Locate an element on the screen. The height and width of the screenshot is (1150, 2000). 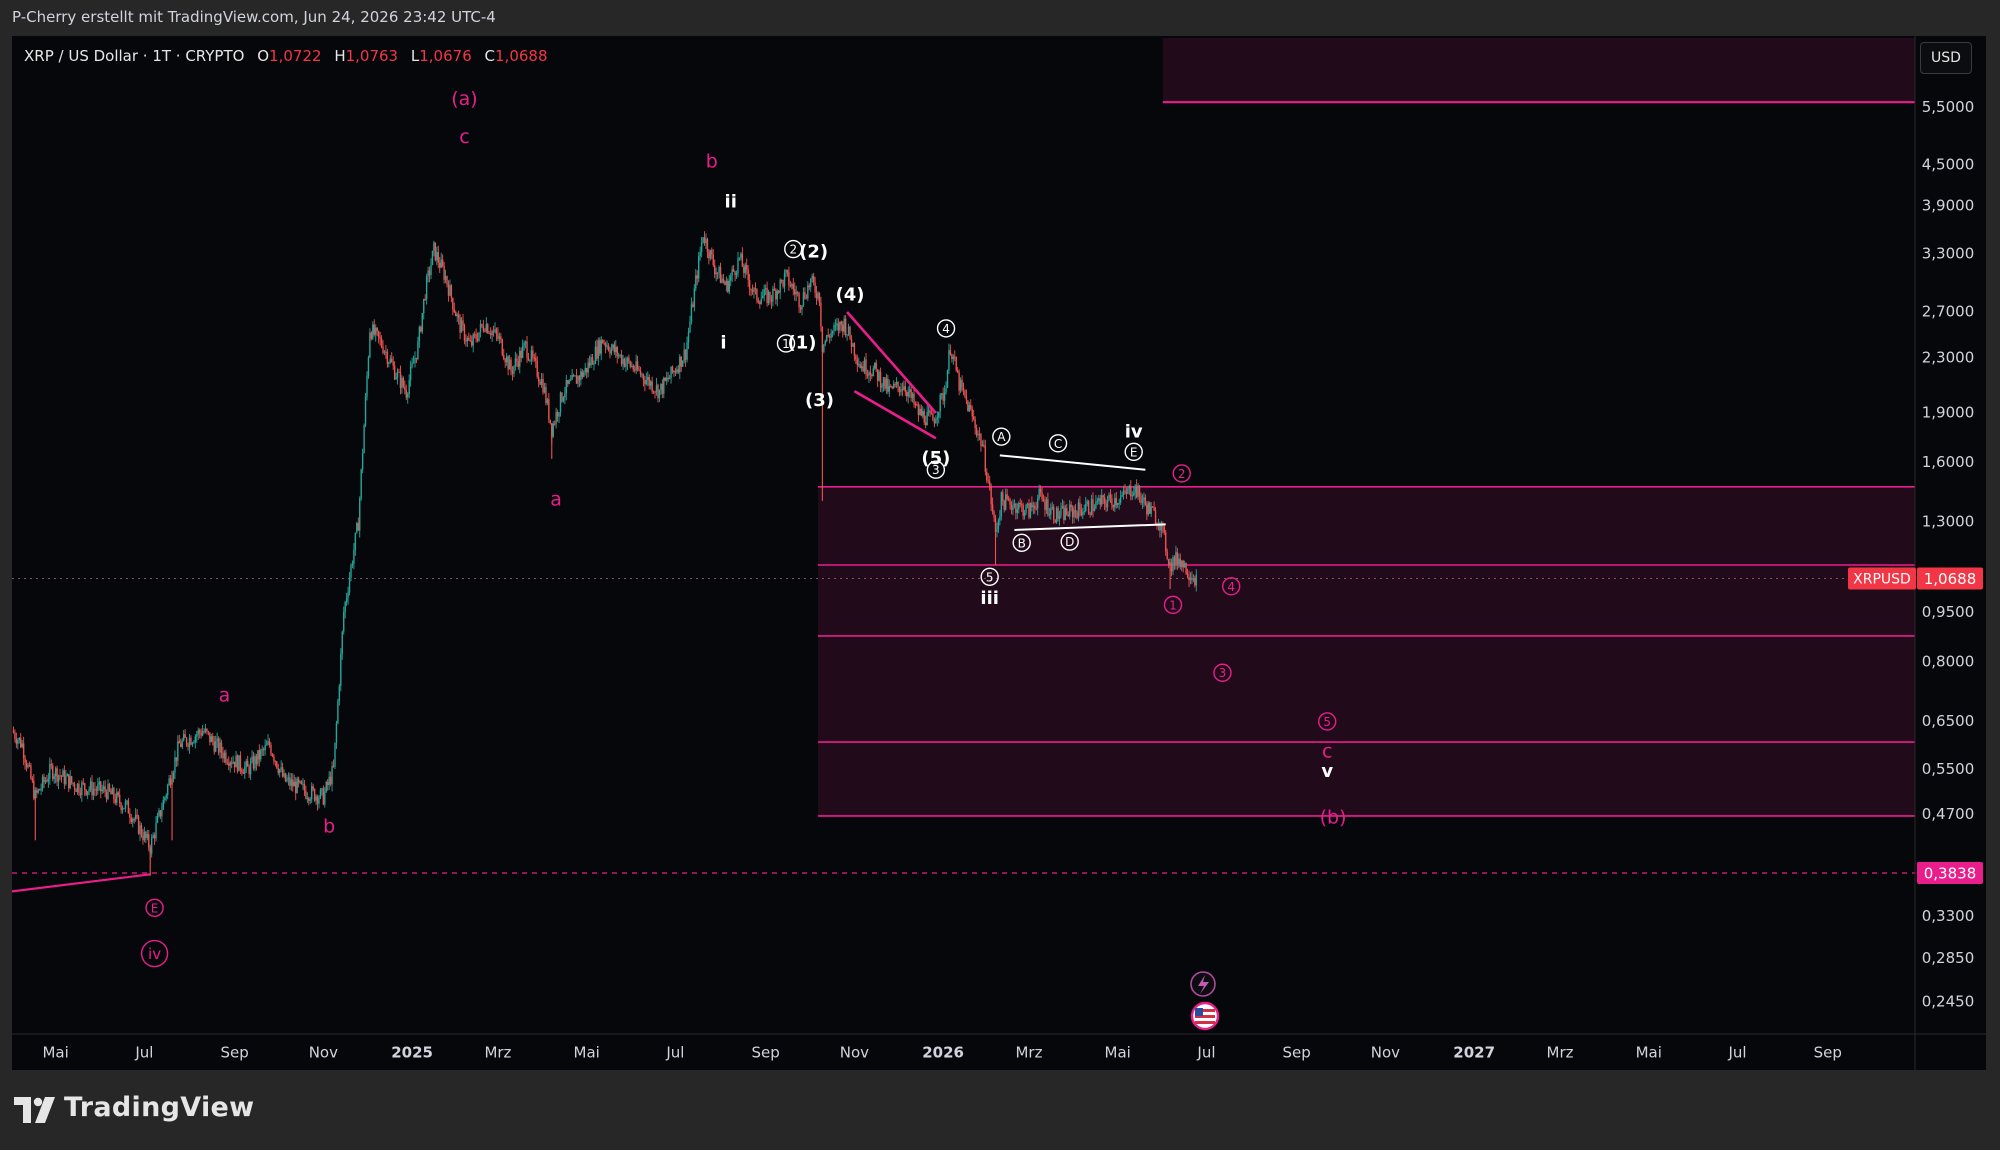
wave-label-circled-white: 5 is located at coordinates (990, 577).